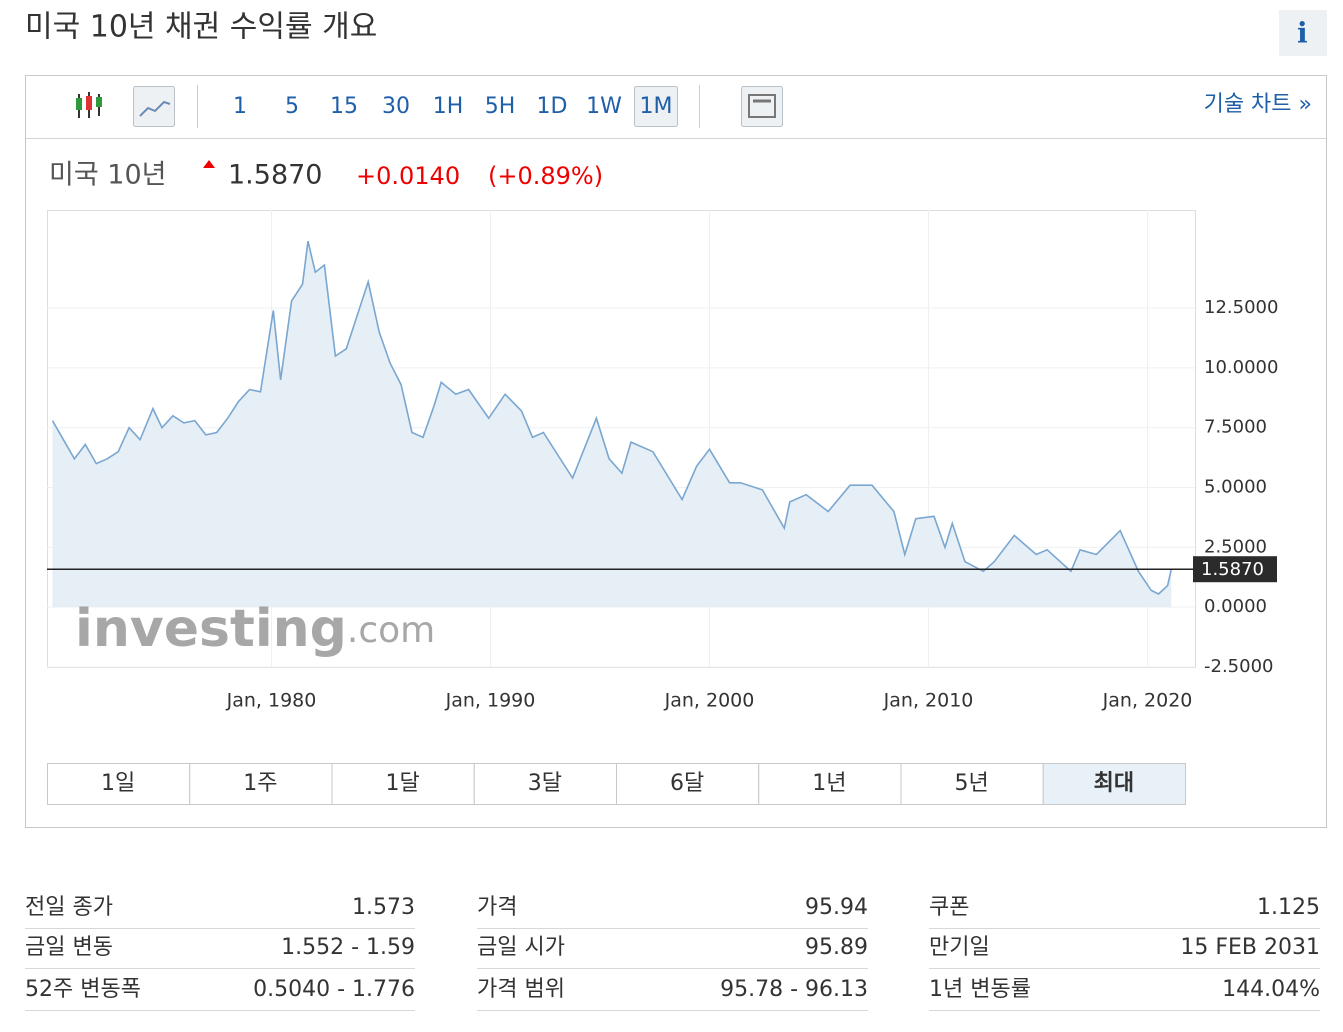 The height and width of the screenshot is (1032, 1343). What do you see at coordinates (348, 947) in the screenshot?
I see `stat-value: 1.552 - 1.59` at bounding box center [348, 947].